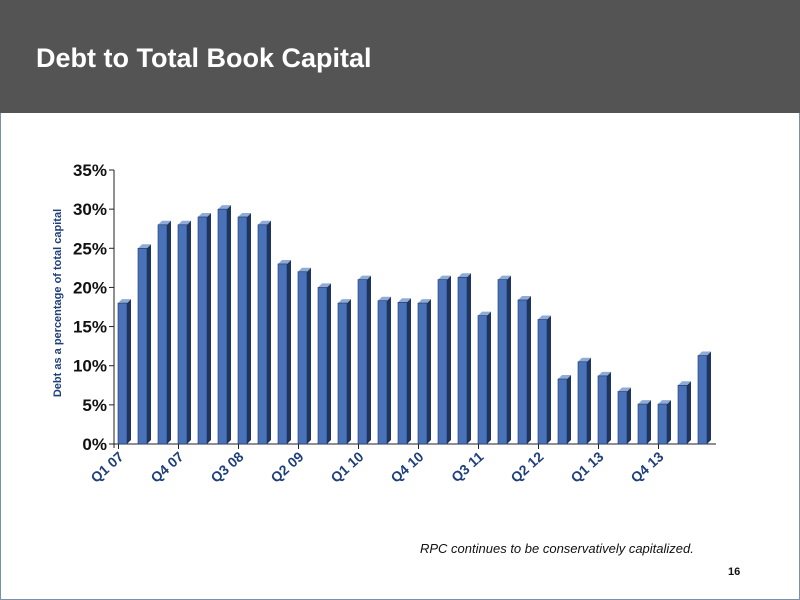  What do you see at coordinates (90, 366) in the screenshot?
I see `y-tick-label: 10%` at bounding box center [90, 366].